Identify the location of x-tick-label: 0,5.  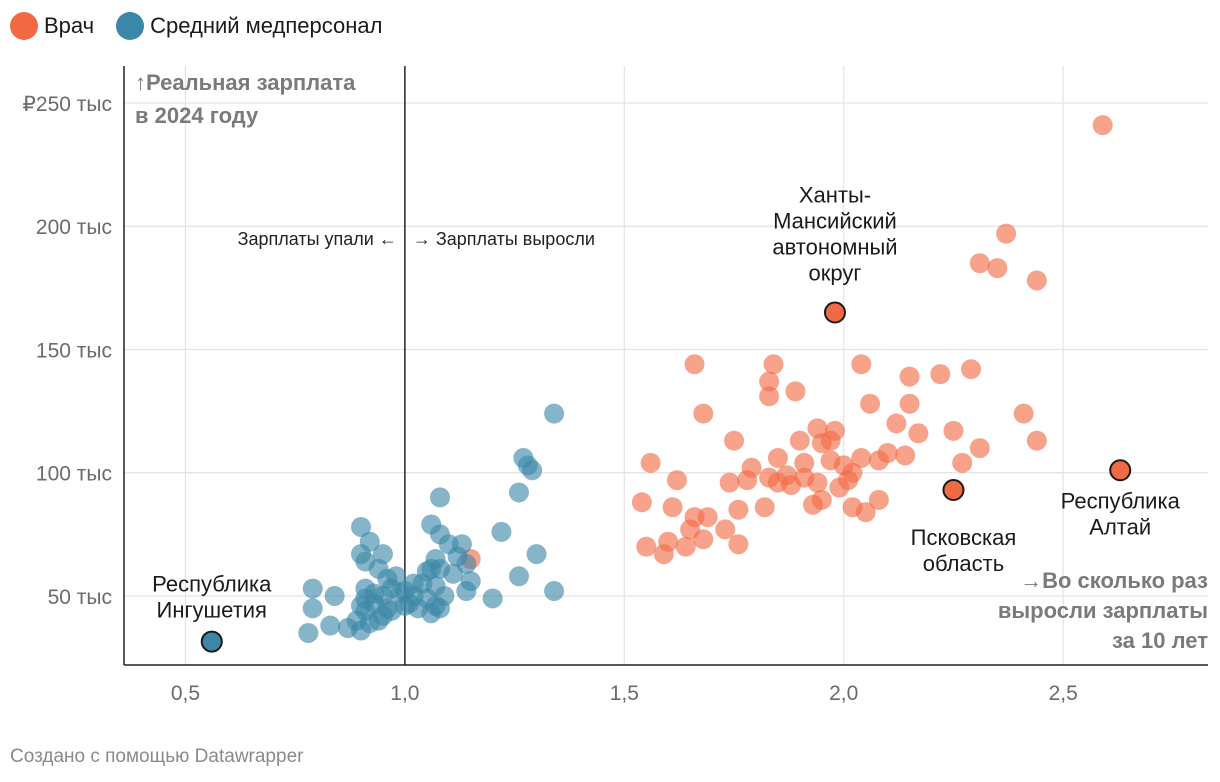
(185, 693).